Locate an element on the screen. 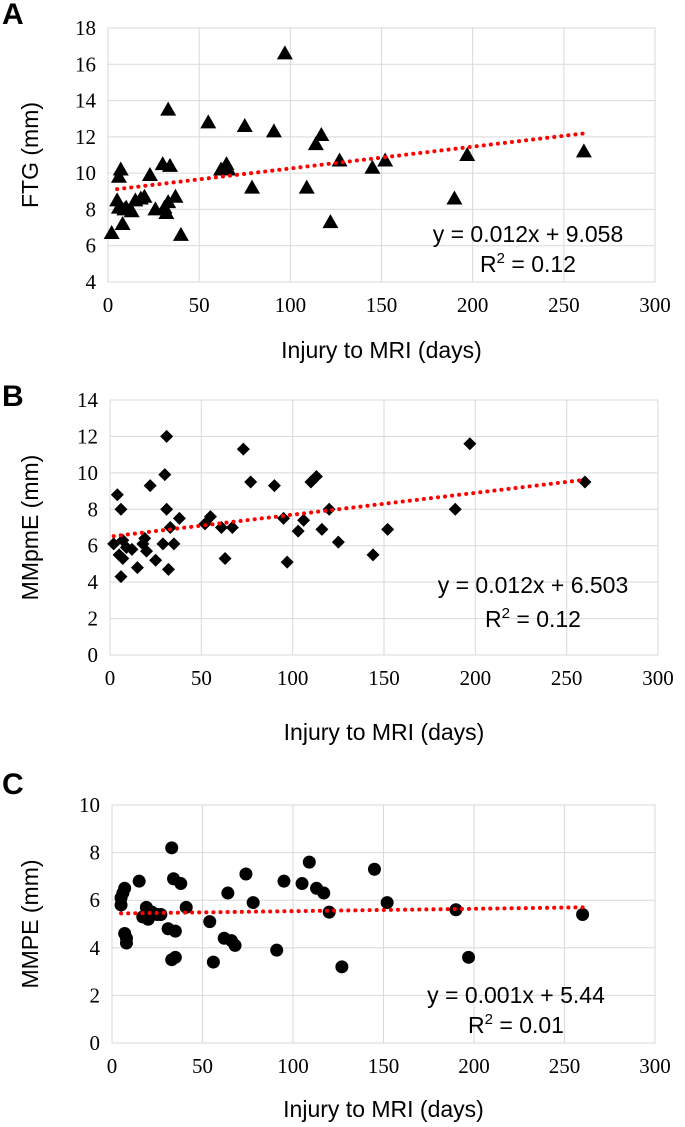 Image resolution: width=685 pixels, height=1127 pixels. trendline-equation: y = 0.001x + 5.44 is located at coordinates (516, 995).